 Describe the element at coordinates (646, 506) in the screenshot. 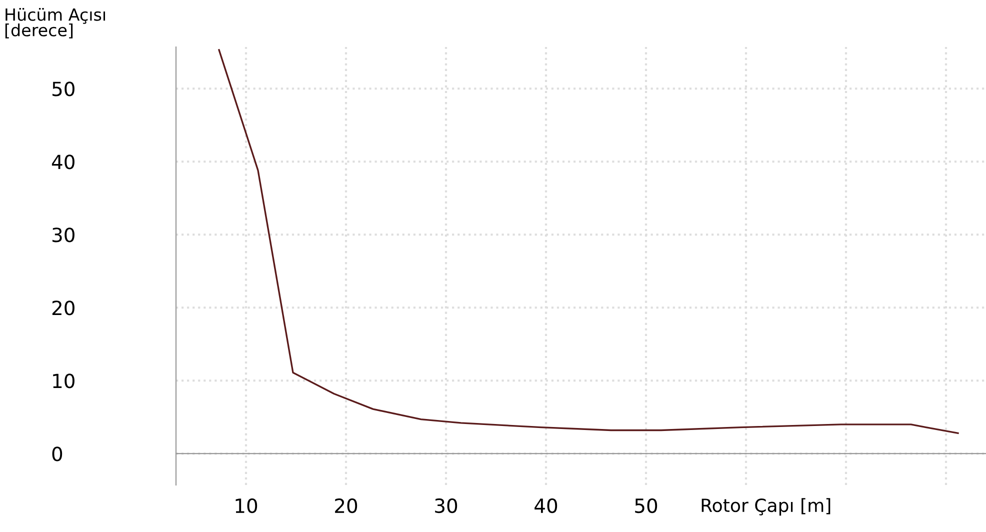

I see `x-tick-label: 50` at that location.